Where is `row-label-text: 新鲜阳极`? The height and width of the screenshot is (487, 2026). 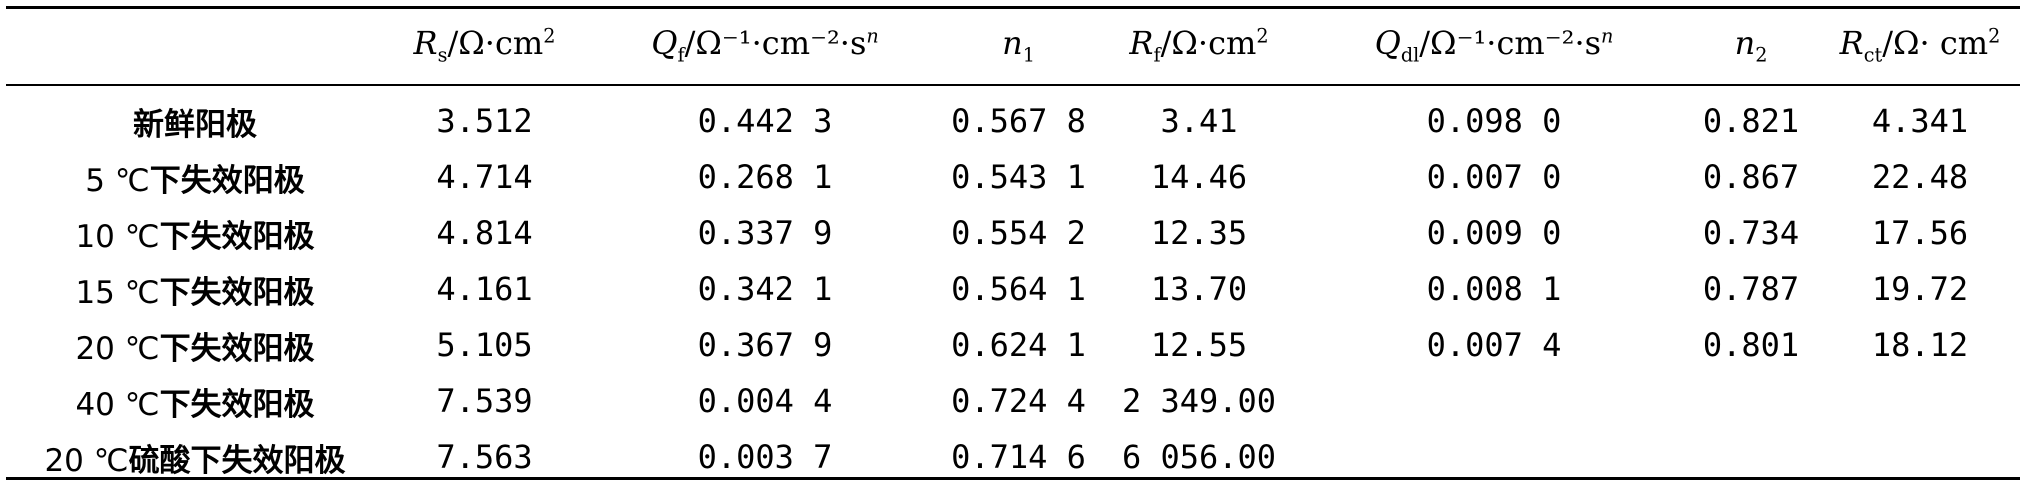 row-label-text: 新鲜阳极 is located at coordinates (195, 124).